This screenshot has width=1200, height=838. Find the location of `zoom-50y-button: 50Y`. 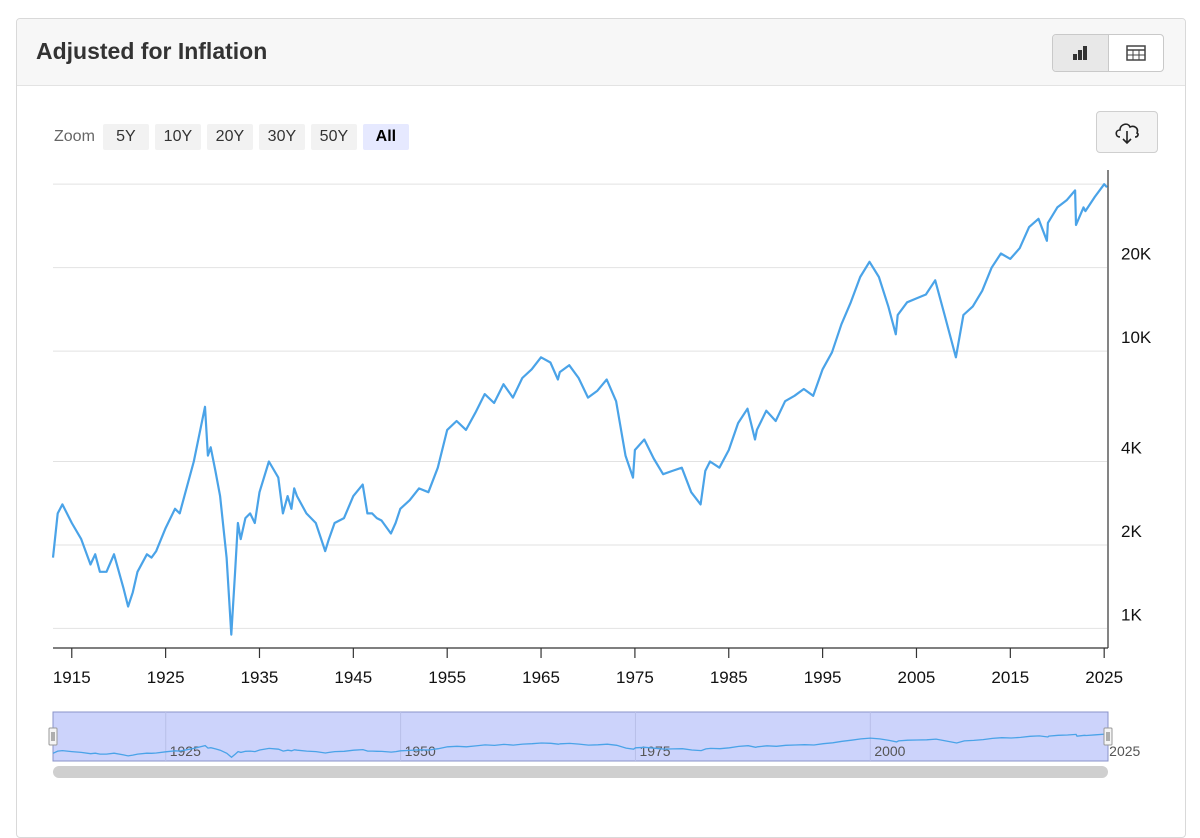

zoom-50y-button: 50Y is located at coordinates (333, 137).